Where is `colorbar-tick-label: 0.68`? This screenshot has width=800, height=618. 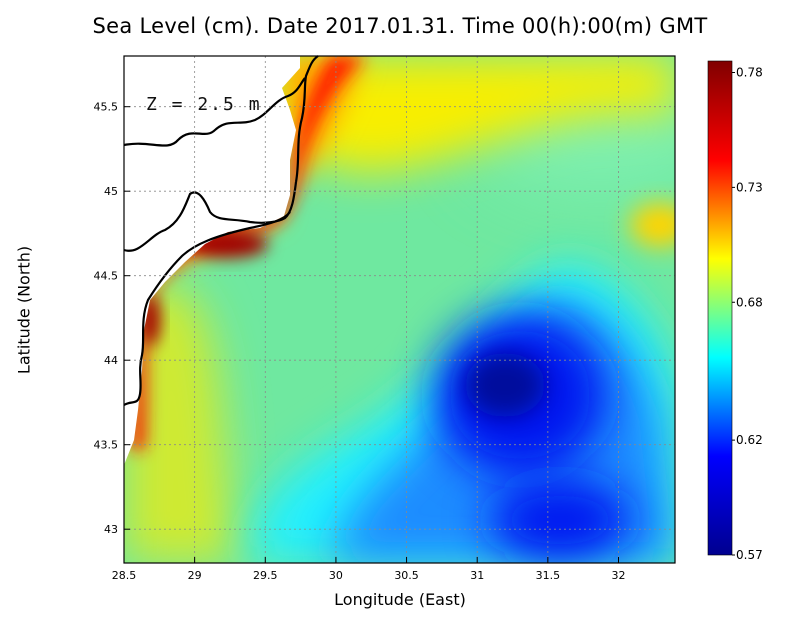
colorbar-tick-label: 0.68 is located at coordinates (749, 302).